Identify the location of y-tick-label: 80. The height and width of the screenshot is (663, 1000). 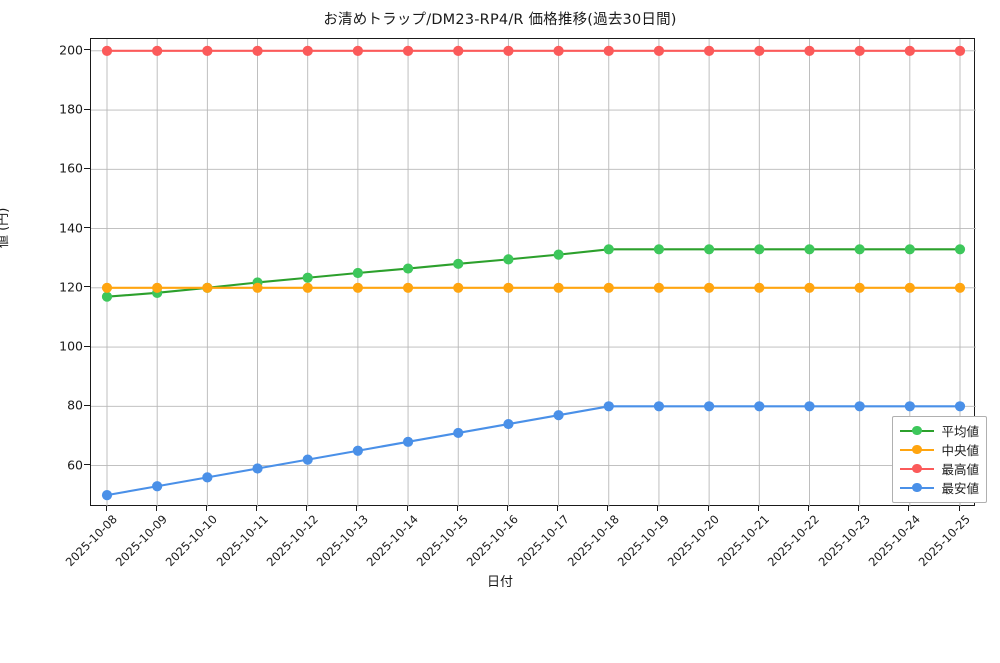
(75, 405).